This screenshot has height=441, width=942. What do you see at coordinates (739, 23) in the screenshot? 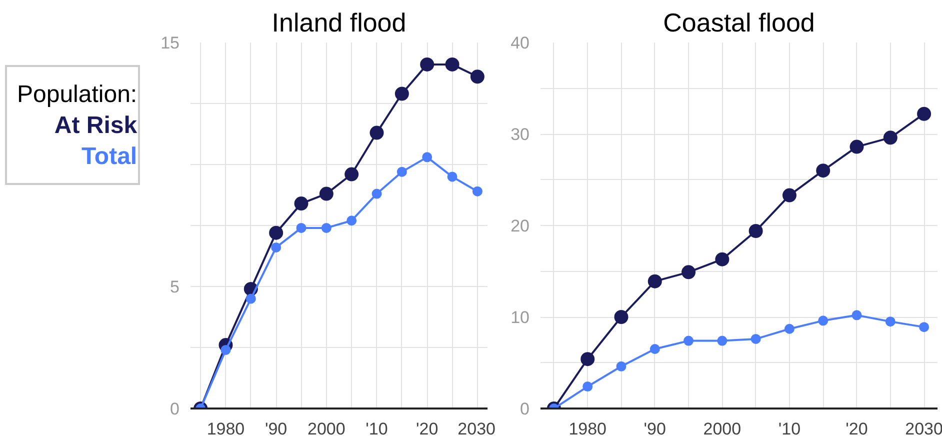
I see `chart-title: Coastal flood` at bounding box center [739, 23].